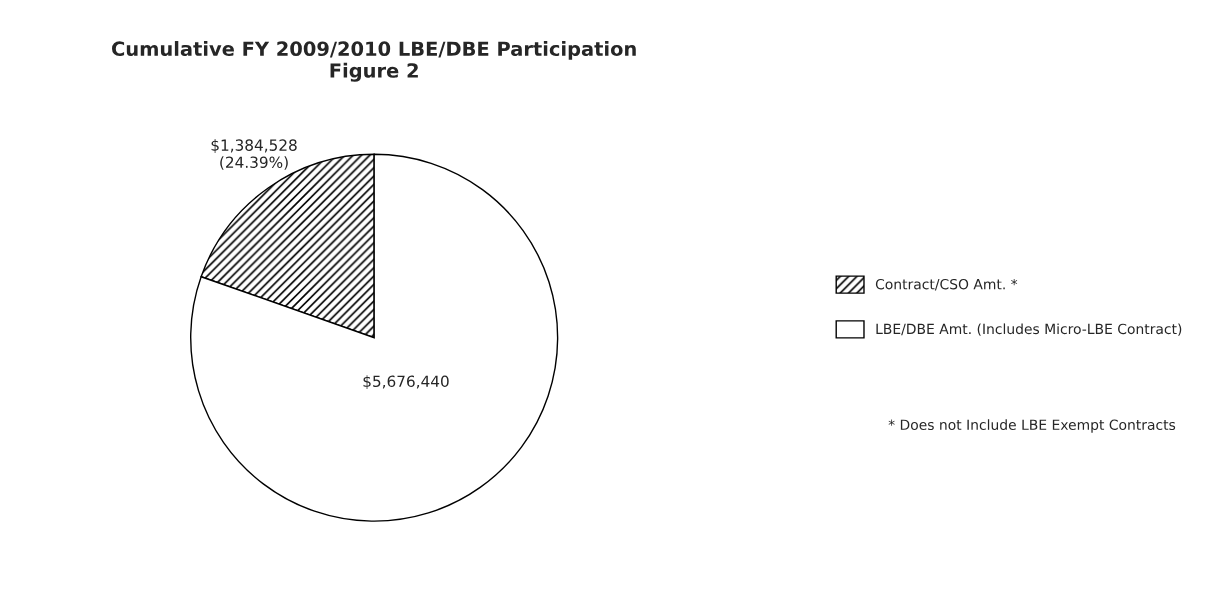 The image size is (1207, 614). I want to click on text: * Does not Include LBE Exempt Contracts, so click(1032, 426).